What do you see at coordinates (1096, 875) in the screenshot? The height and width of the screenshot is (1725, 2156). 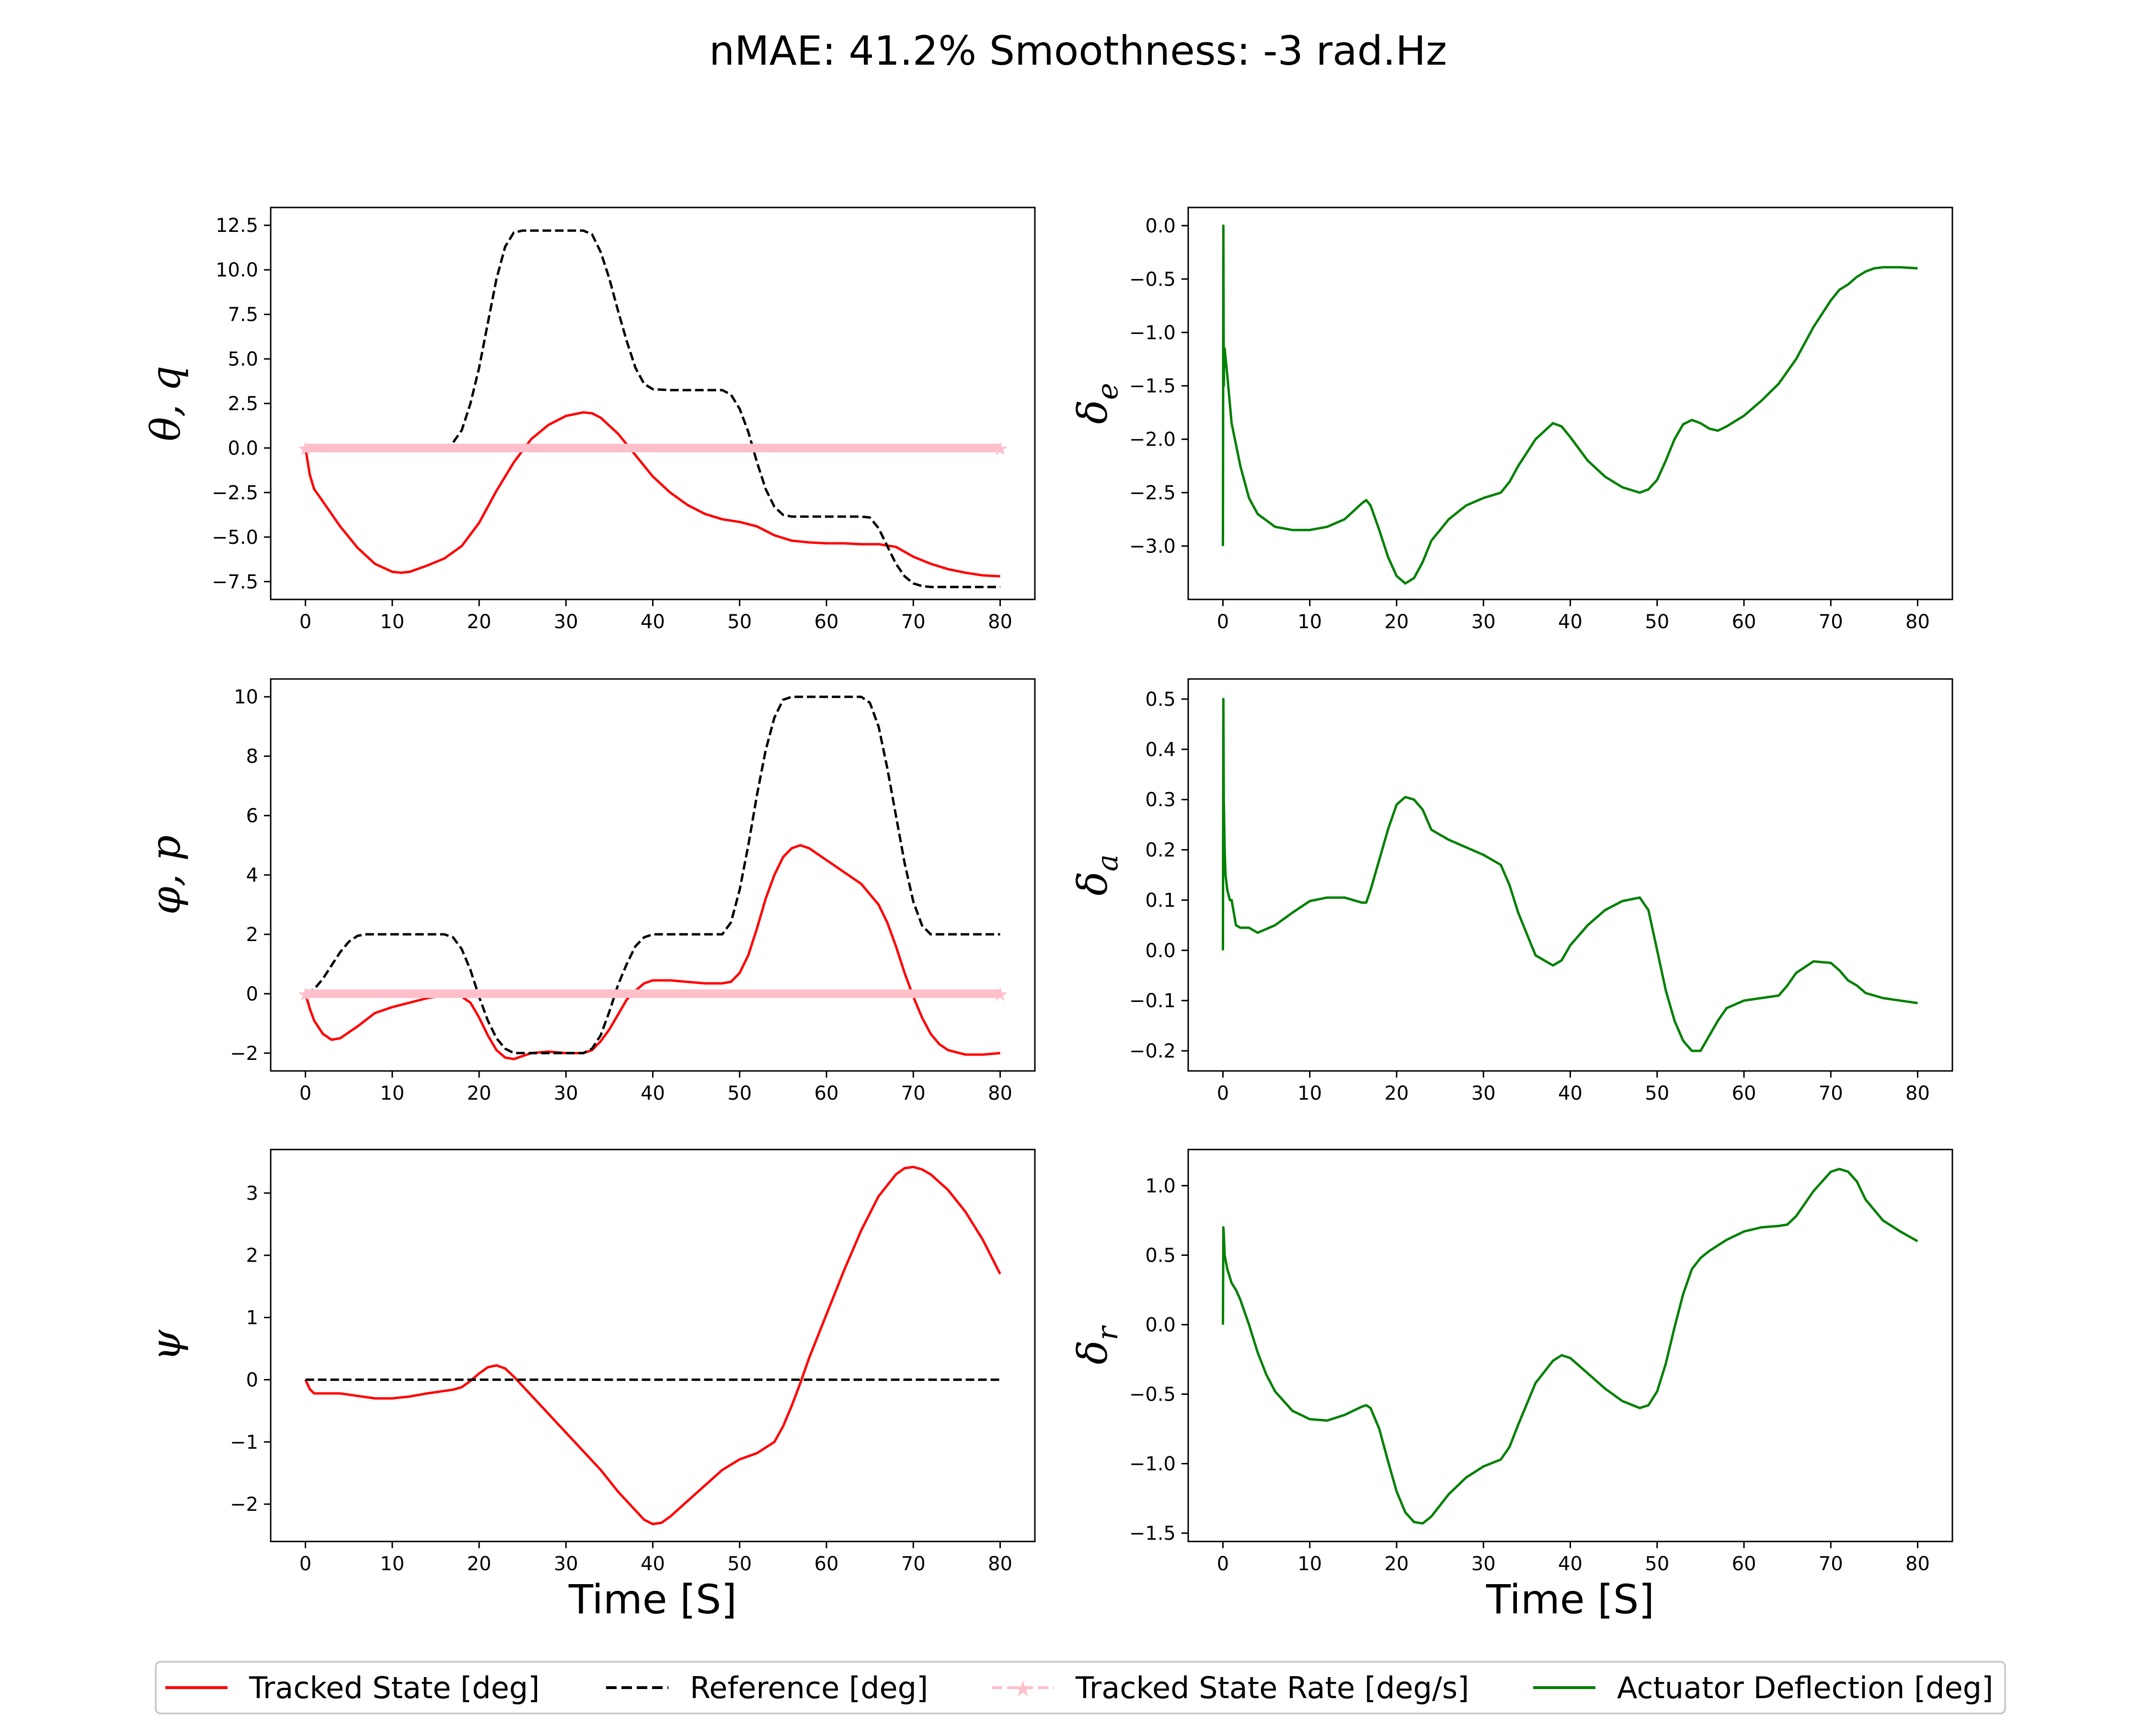 I see `y-axis-label: δa` at bounding box center [1096, 875].